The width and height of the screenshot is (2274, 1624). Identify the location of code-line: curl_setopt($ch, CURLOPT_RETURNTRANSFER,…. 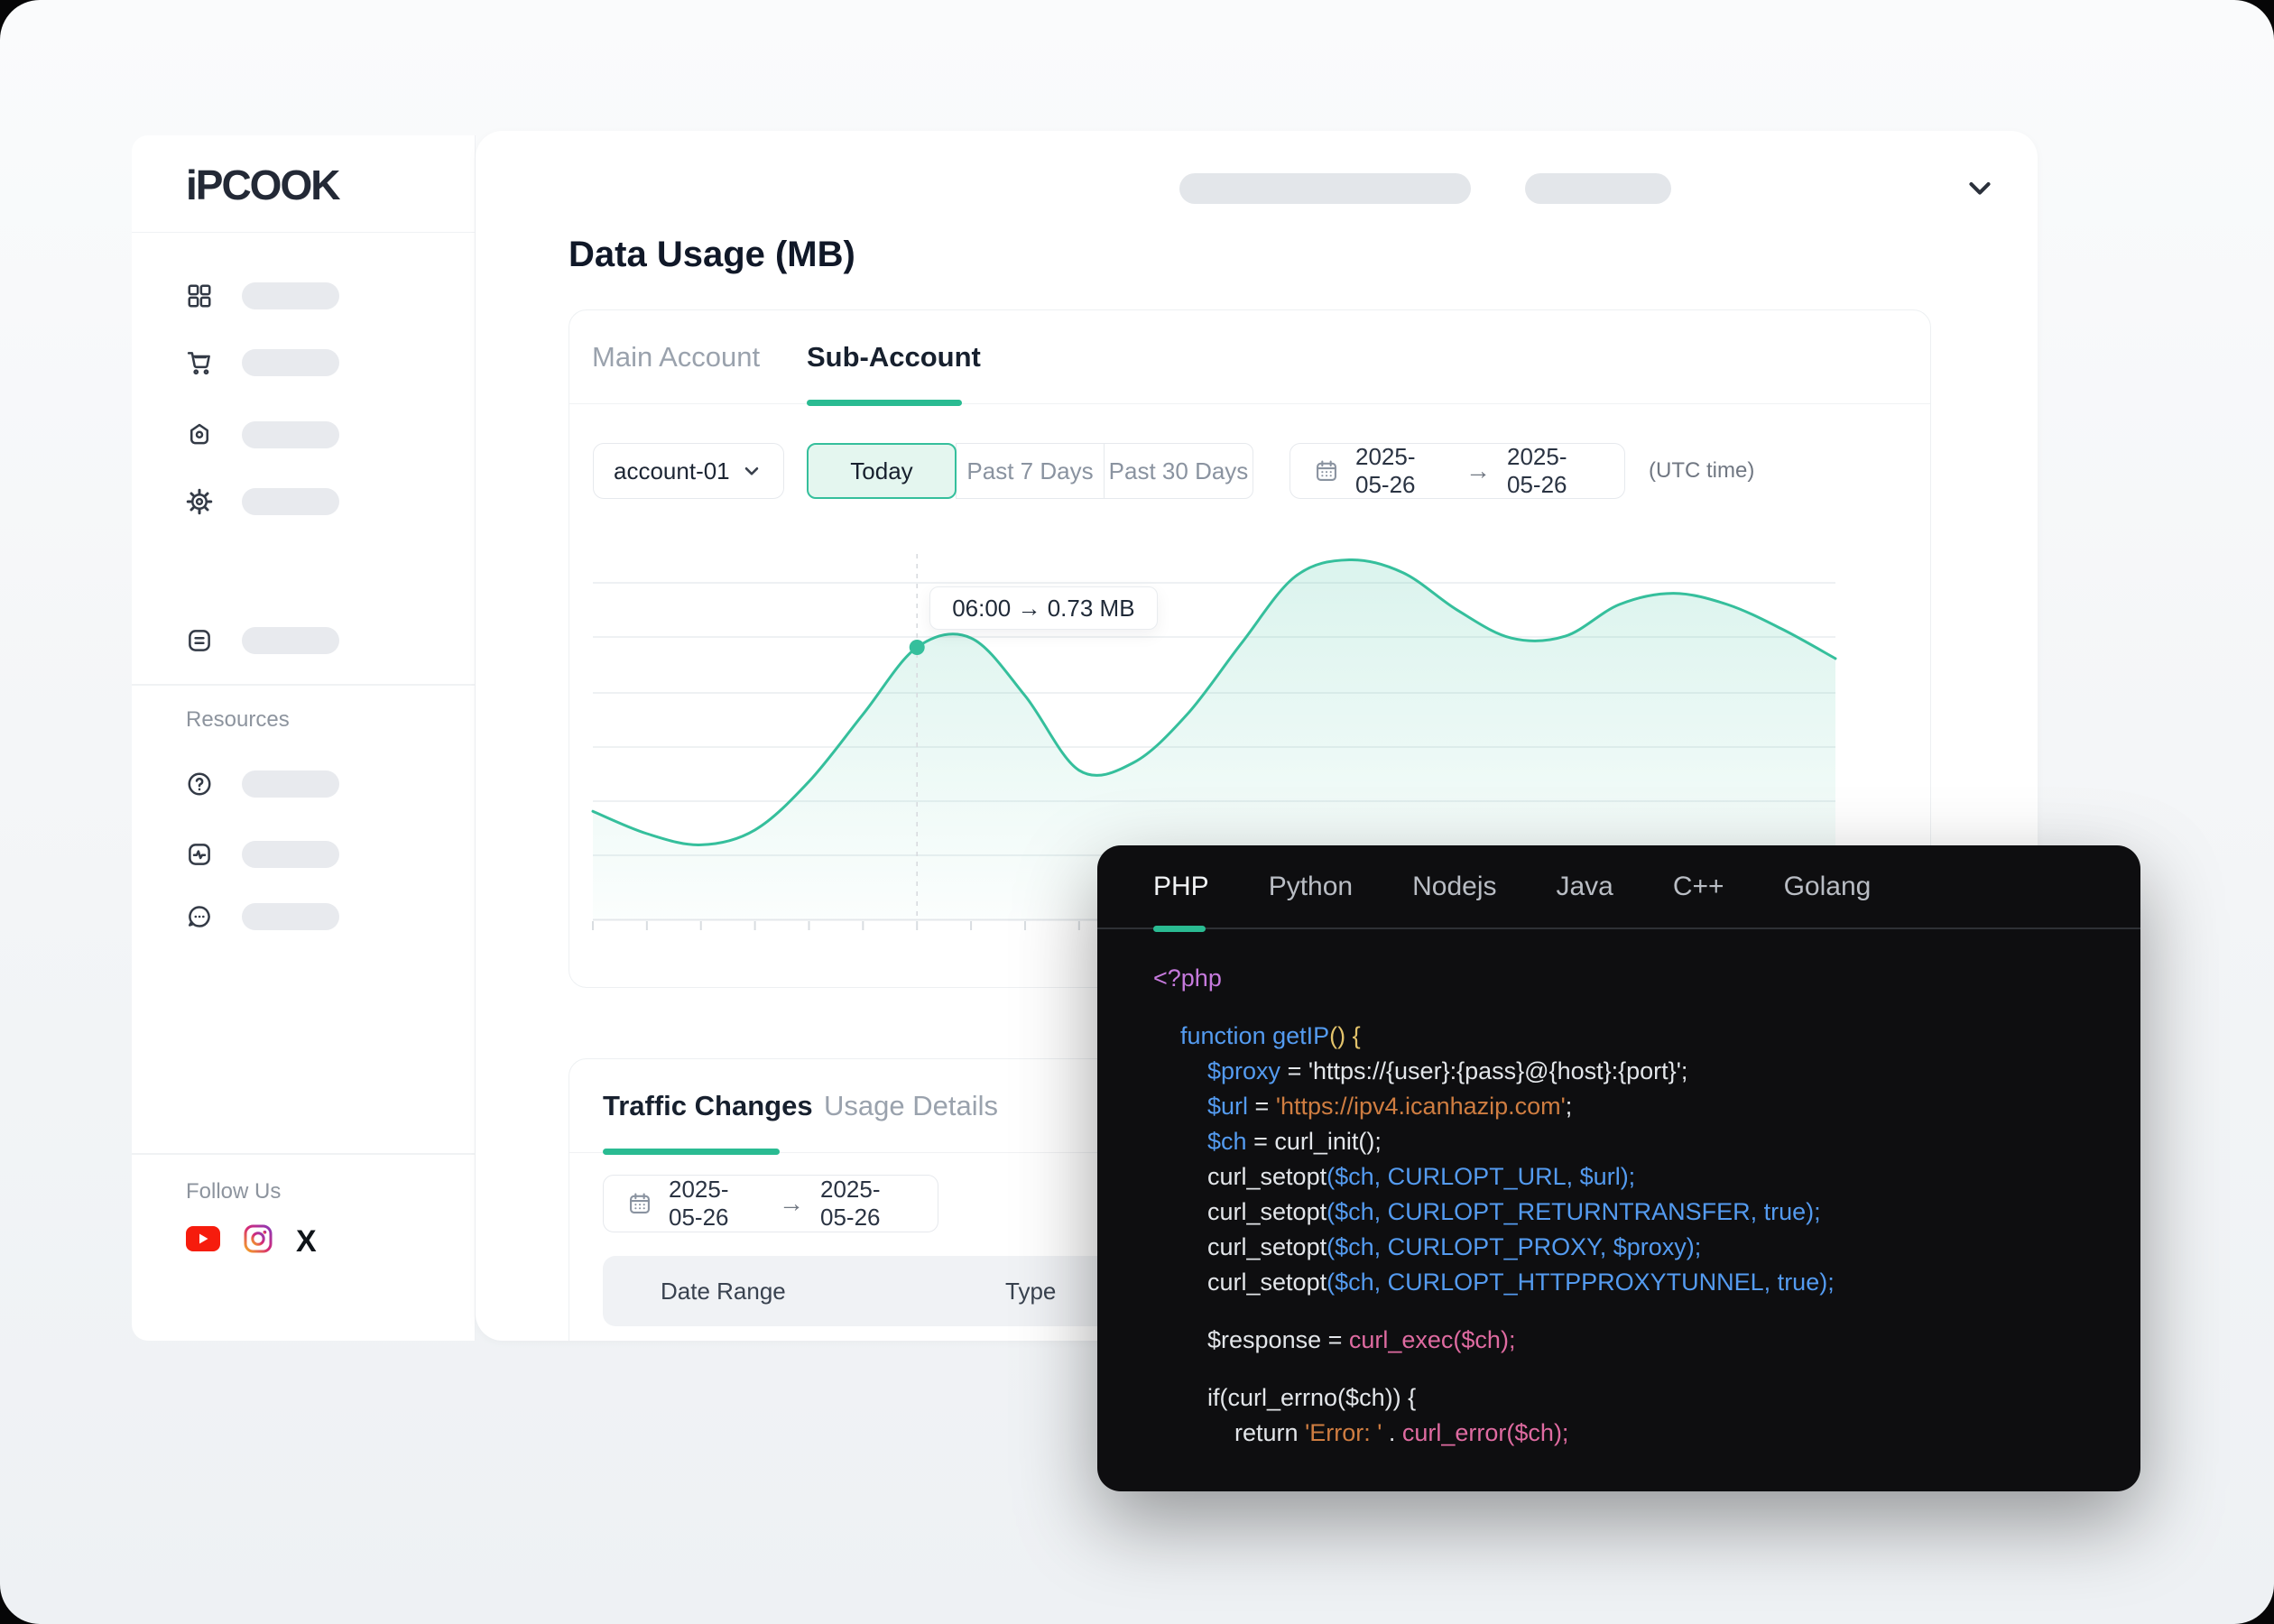
(1487, 1211).